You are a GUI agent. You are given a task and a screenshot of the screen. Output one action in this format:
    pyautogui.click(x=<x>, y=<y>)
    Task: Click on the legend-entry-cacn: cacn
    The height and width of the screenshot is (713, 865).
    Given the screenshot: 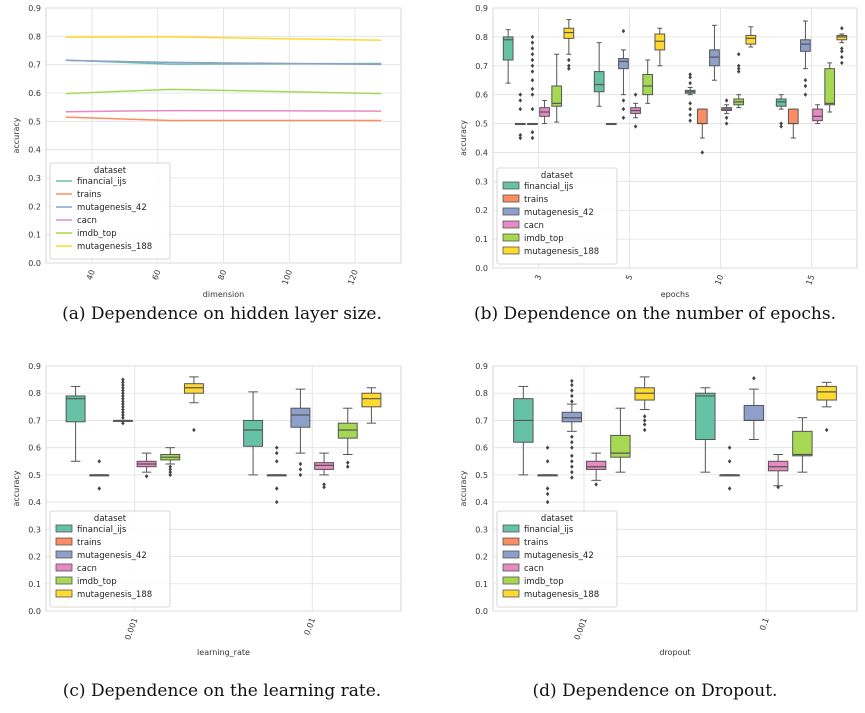 What is the action you would take?
    pyautogui.click(x=534, y=569)
    